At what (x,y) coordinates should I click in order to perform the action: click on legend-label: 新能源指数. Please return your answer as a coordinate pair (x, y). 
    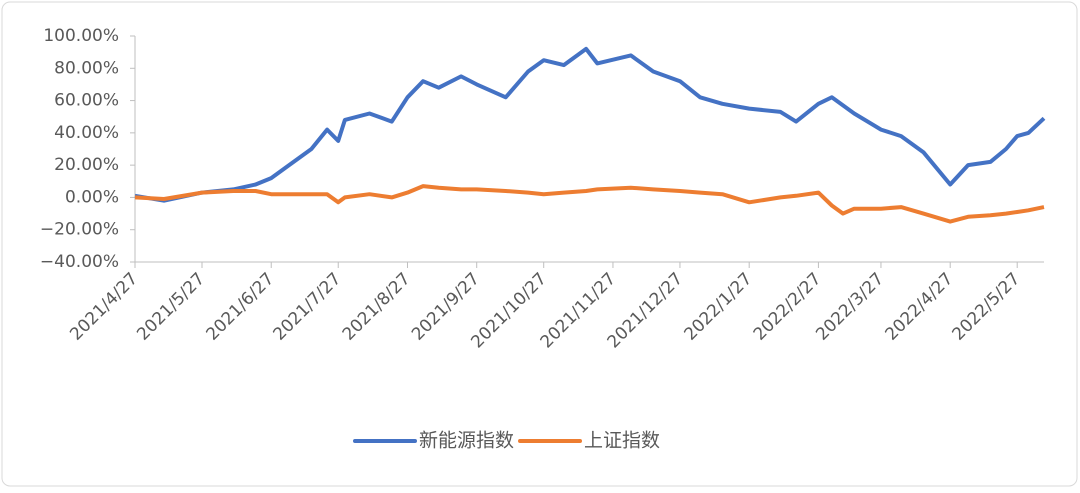
    Looking at the image, I should click on (466, 441).